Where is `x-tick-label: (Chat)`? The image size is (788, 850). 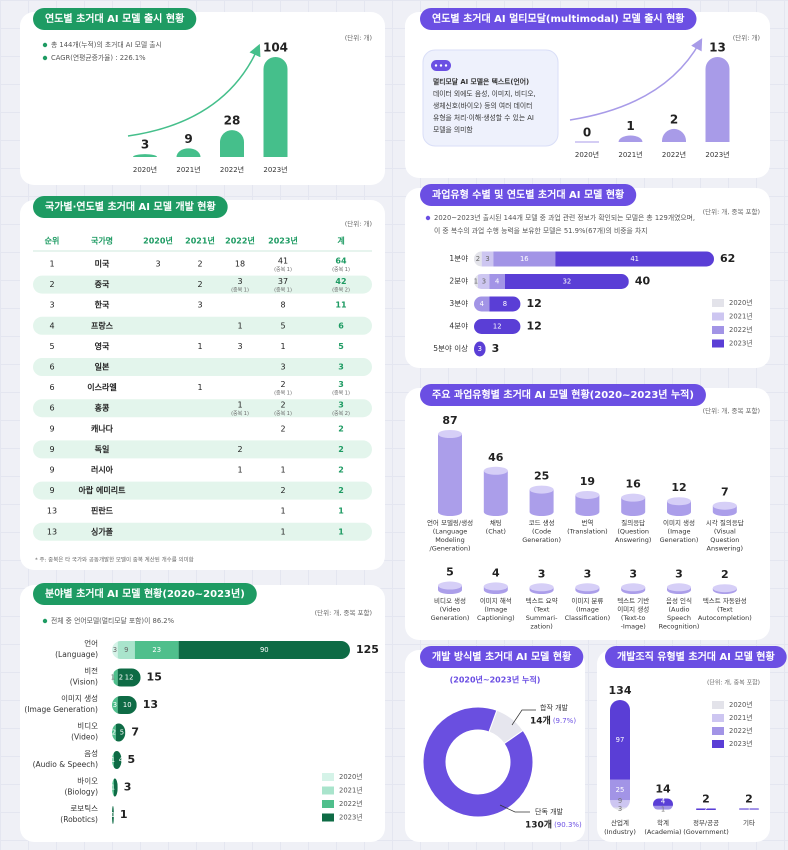 x-tick-label: (Chat) is located at coordinates (496, 532).